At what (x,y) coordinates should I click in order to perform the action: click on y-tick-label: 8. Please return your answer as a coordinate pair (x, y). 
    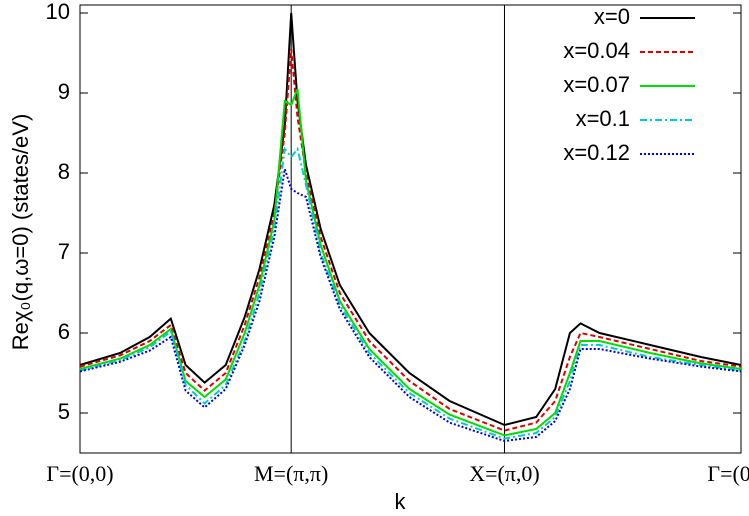
    Looking at the image, I should click on (64, 171).